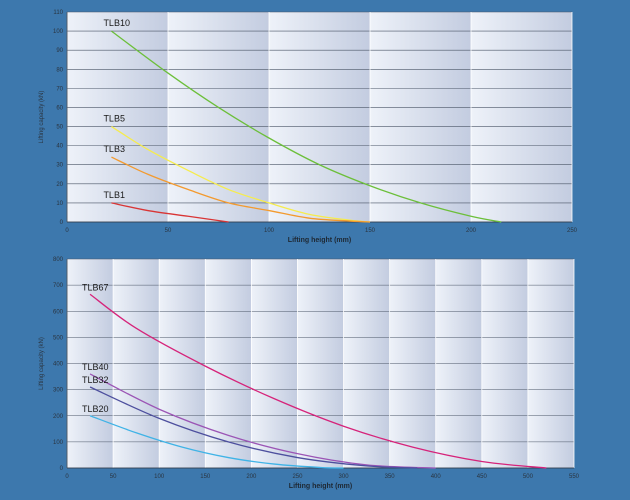  What do you see at coordinates (58, 312) in the screenshot?
I see `y-tick-label: 600` at bounding box center [58, 312].